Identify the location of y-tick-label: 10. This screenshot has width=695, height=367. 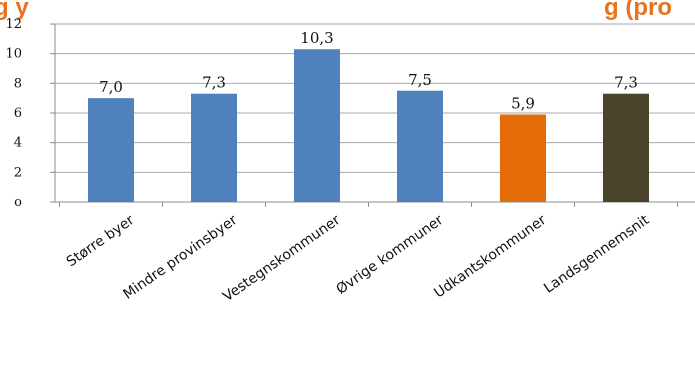
(13, 54).